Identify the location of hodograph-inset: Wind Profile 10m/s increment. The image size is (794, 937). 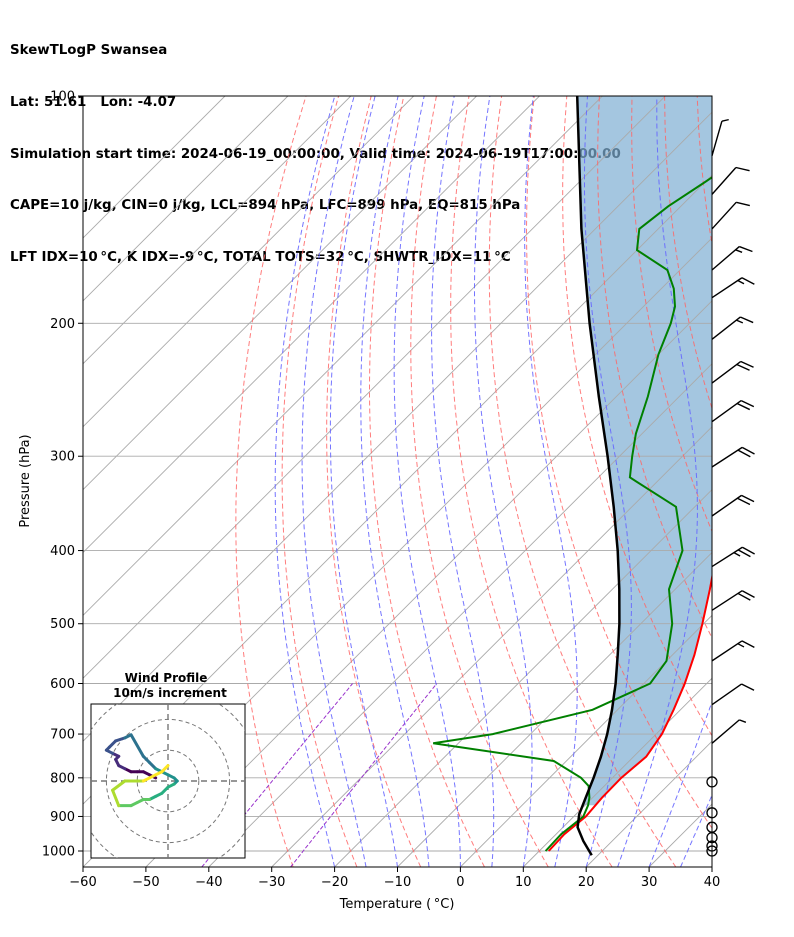
(168, 765).